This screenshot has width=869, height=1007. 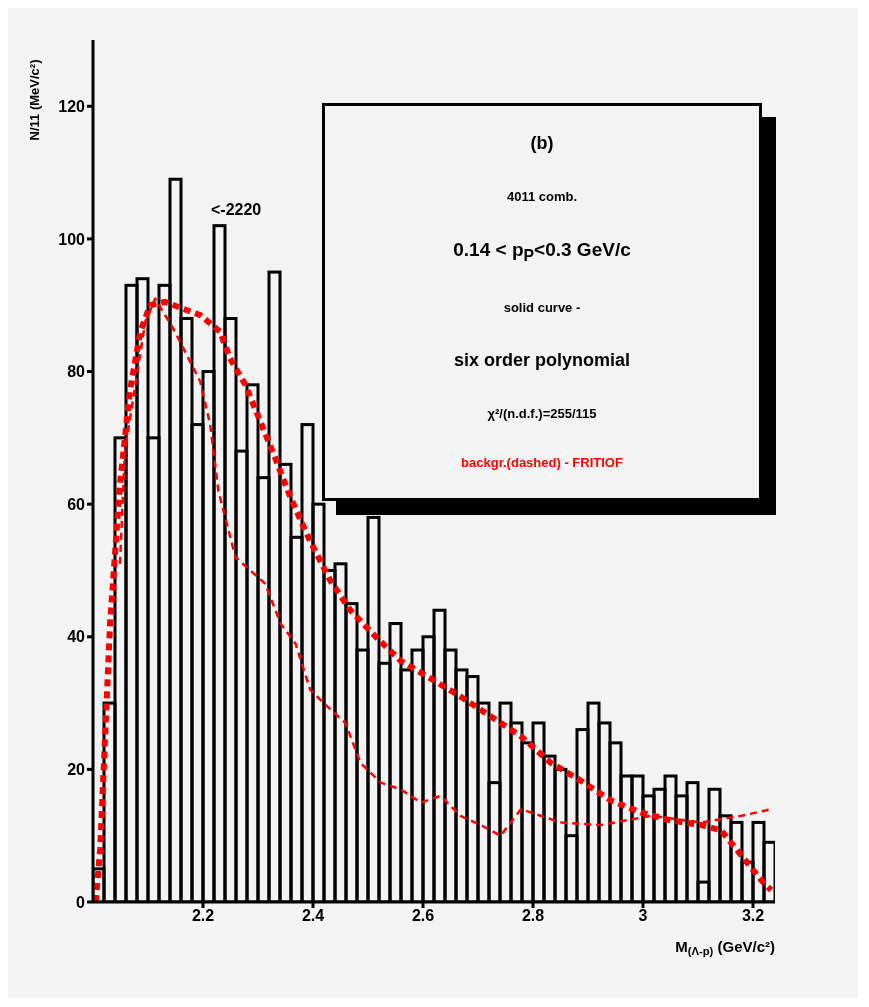 I want to click on annotation: <-2220, so click(x=236, y=209).